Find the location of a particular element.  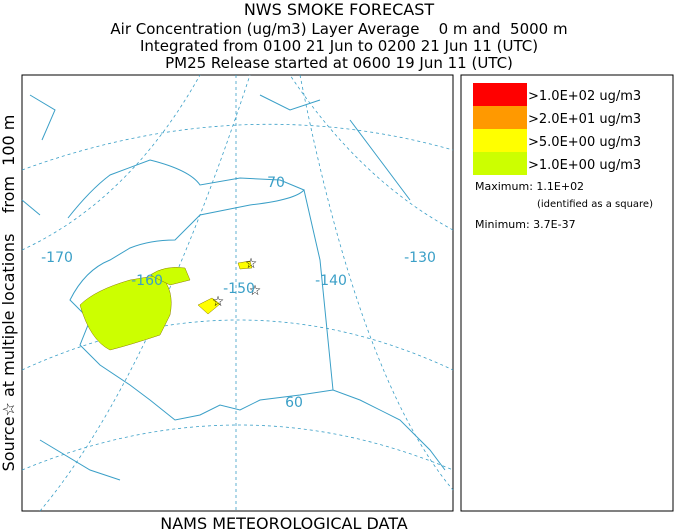

graticule-label: 60 is located at coordinates (294, 403).